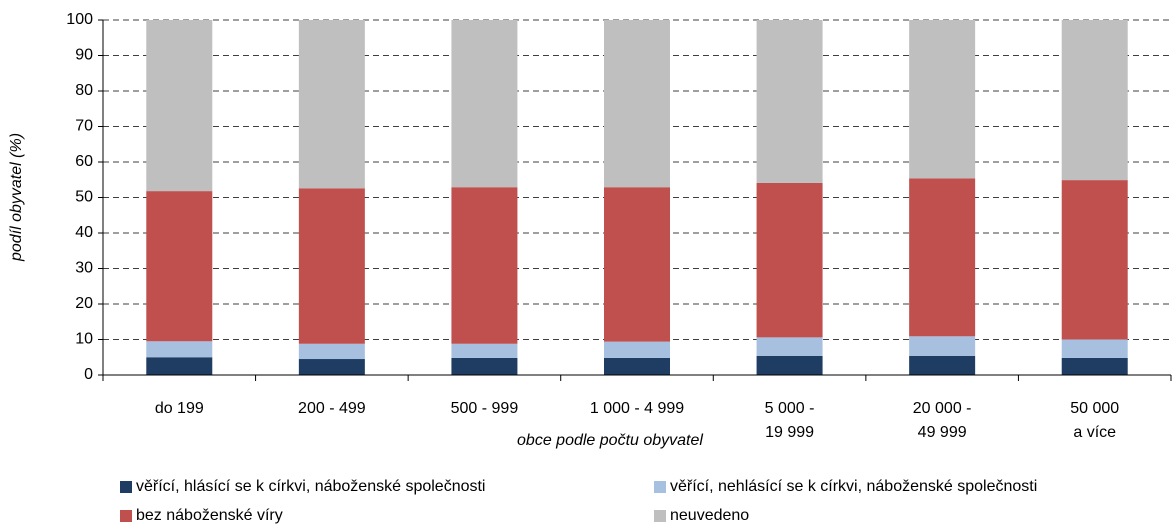 The width and height of the screenshot is (1172, 524). Describe the element at coordinates (79, 19) in the screenshot. I see `y-tick-label: 100` at that location.